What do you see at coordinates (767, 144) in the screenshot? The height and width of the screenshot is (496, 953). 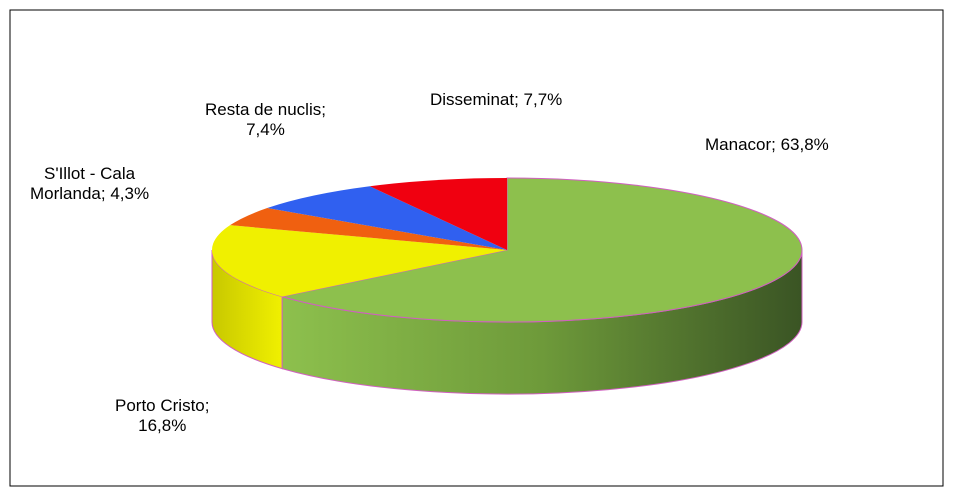 I see `data-label: Manacor; 63,8%` at bounding box center [767, 144].